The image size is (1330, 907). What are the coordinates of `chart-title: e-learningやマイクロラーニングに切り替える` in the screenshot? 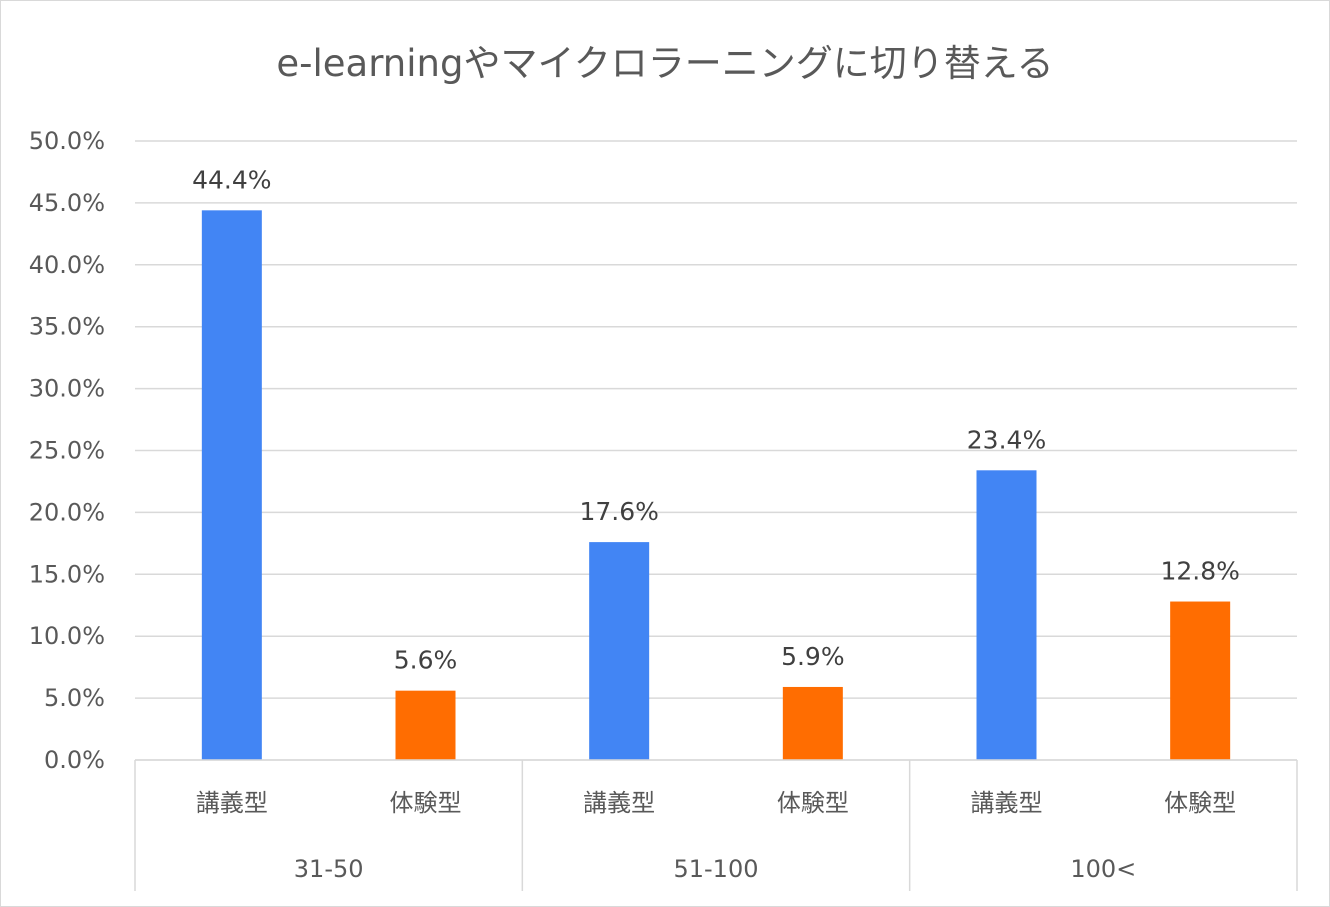 It's located at (664, 63).